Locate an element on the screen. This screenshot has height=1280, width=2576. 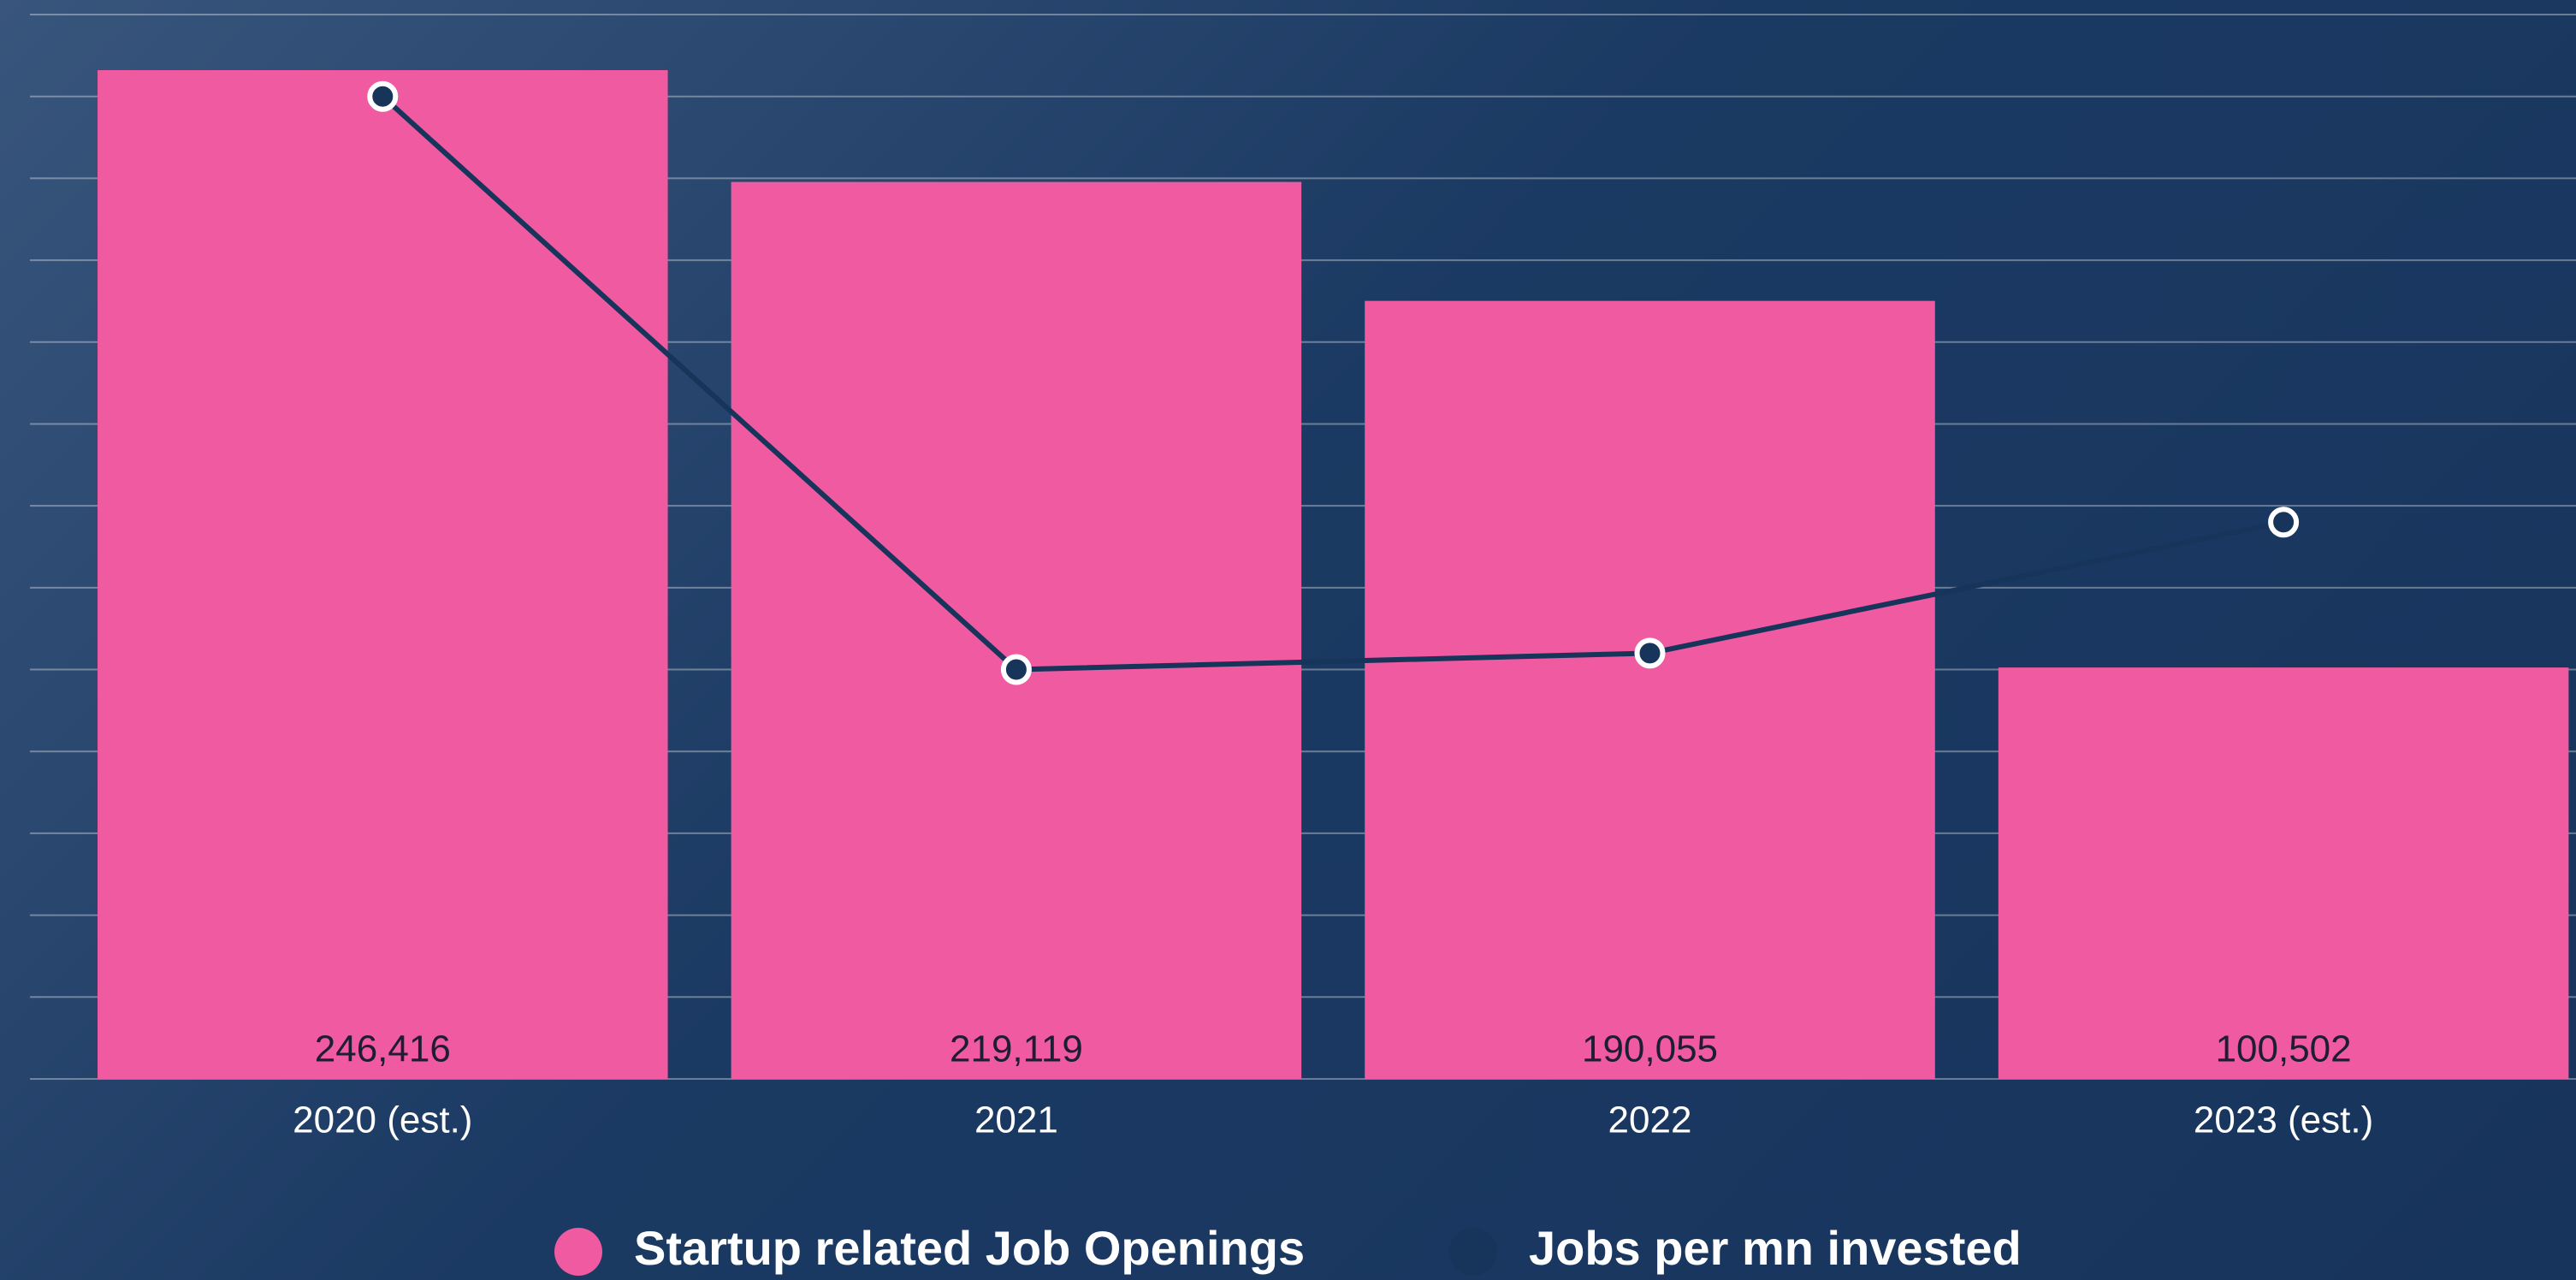
legend-label: Startup related Job Openings is located at coordinates (969, 1248).